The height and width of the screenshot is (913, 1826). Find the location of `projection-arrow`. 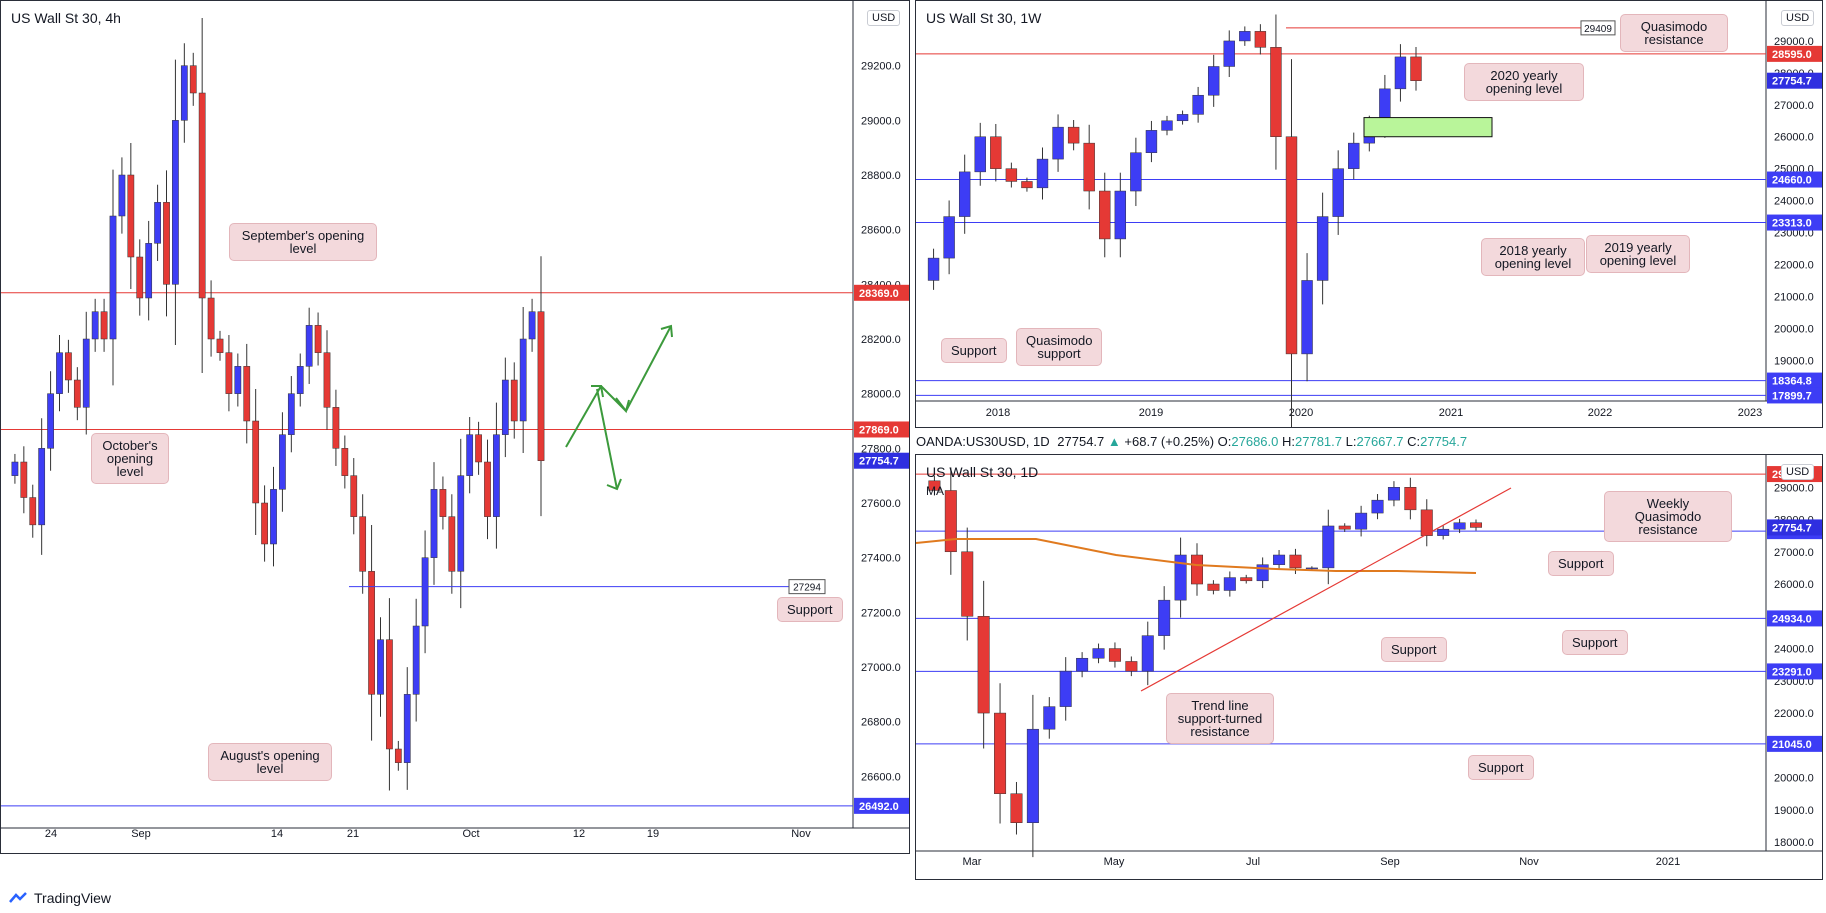

projection-arrow is located at coordinates (648, 368).